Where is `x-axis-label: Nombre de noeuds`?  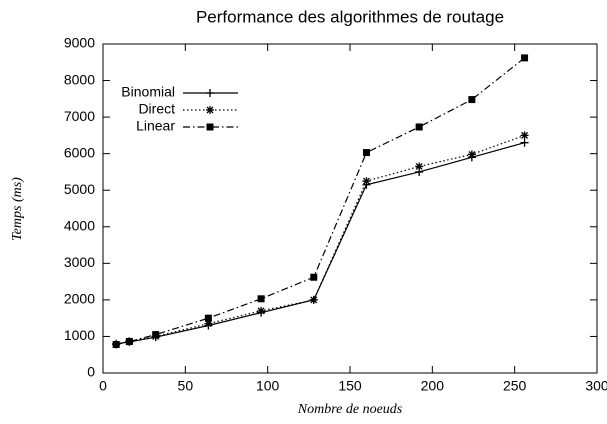 x-axis-label: Nombre de noeuds is located at coordinates (350, 409).